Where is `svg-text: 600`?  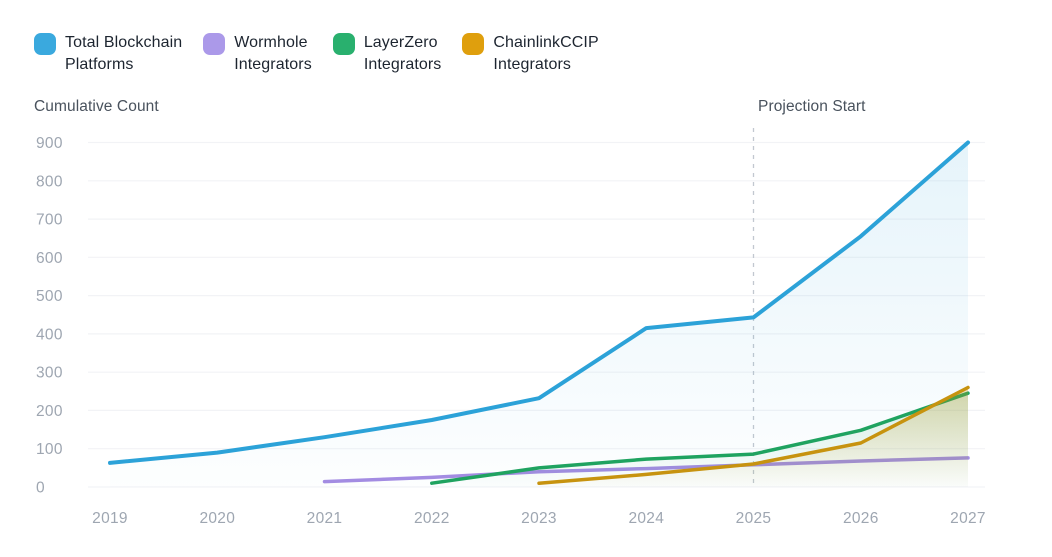 svg-text: 600 is located at coordinates (49, 258).